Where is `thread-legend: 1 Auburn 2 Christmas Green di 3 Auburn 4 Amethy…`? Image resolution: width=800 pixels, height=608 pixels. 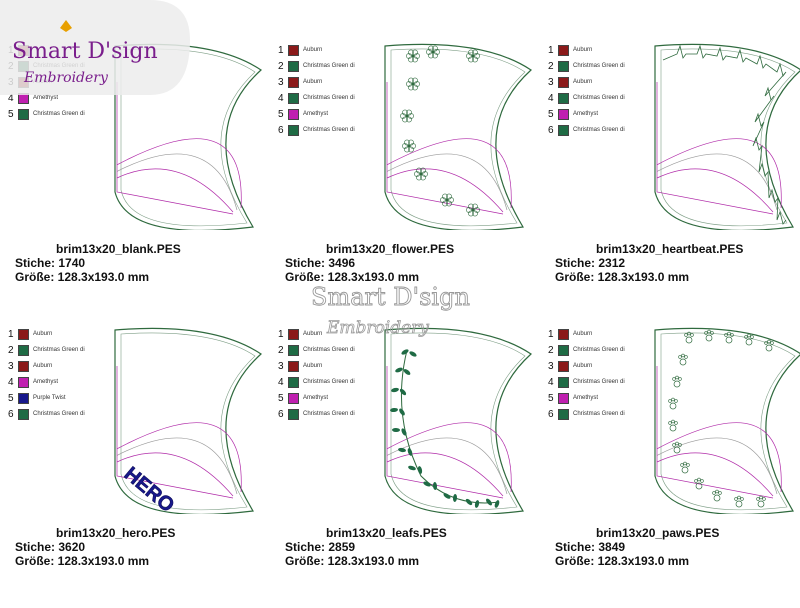 thread-legend: 1 Auburn 2 Christmas Green di 3 Auburn 4 Amethy… is located at coordinates (46, 374).